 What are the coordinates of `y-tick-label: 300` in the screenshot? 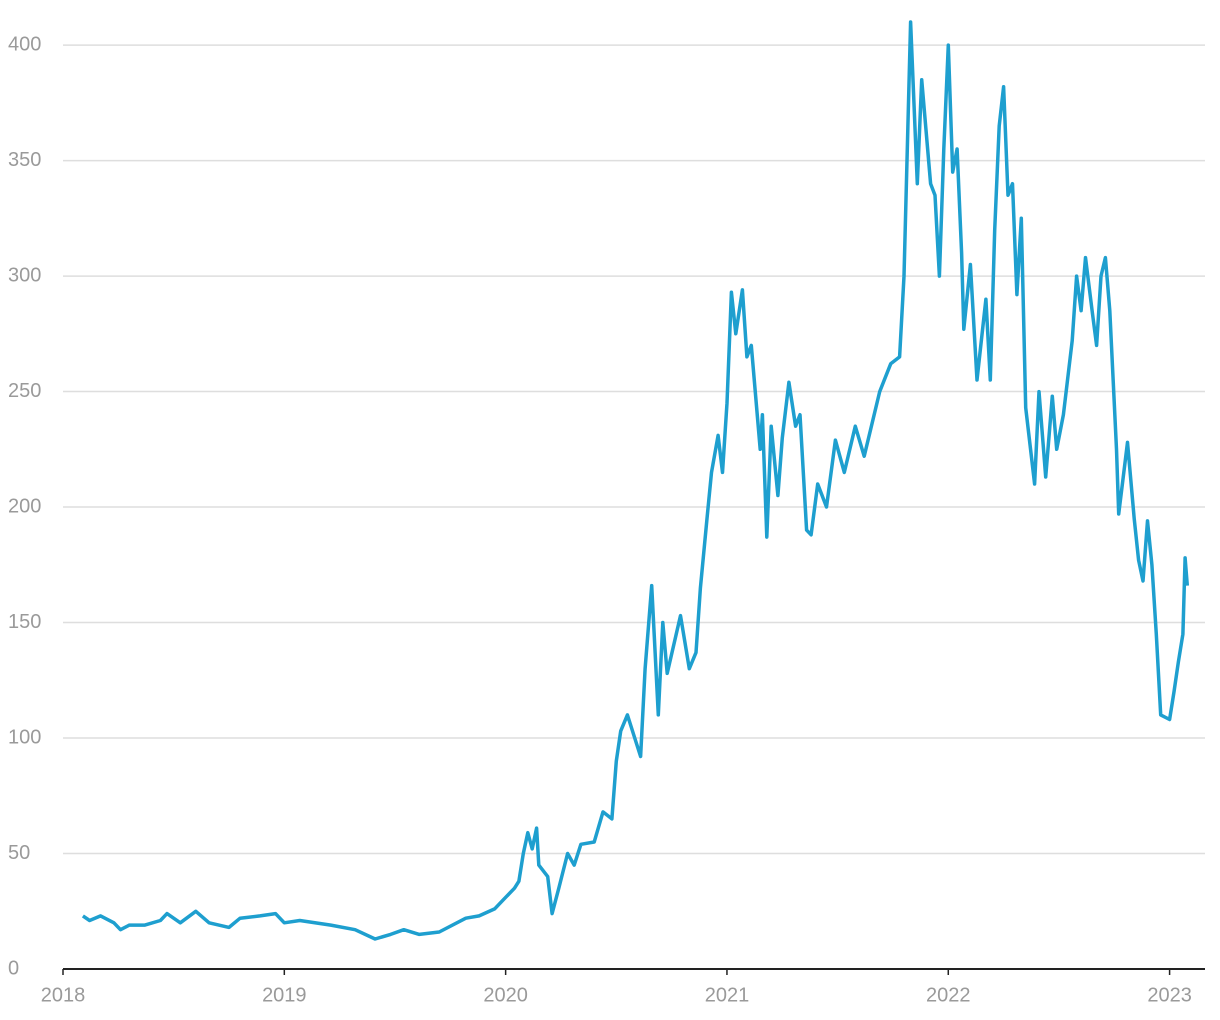 It's located at (24, 275).